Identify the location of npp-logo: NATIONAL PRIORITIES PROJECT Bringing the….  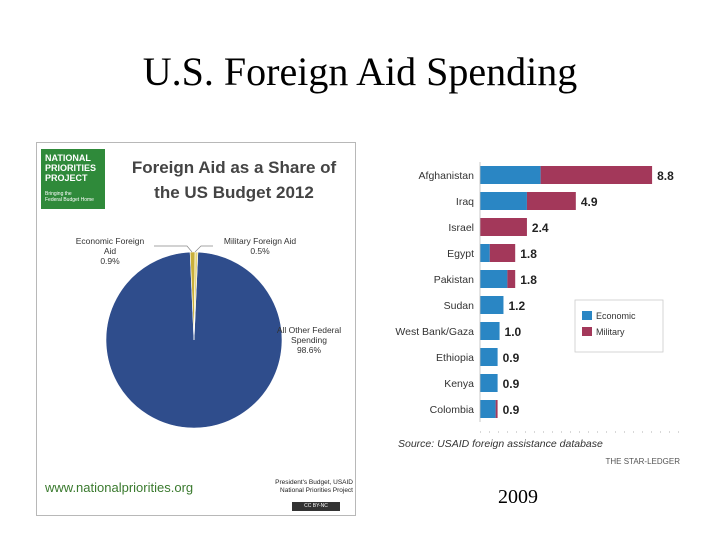
(73, 179).